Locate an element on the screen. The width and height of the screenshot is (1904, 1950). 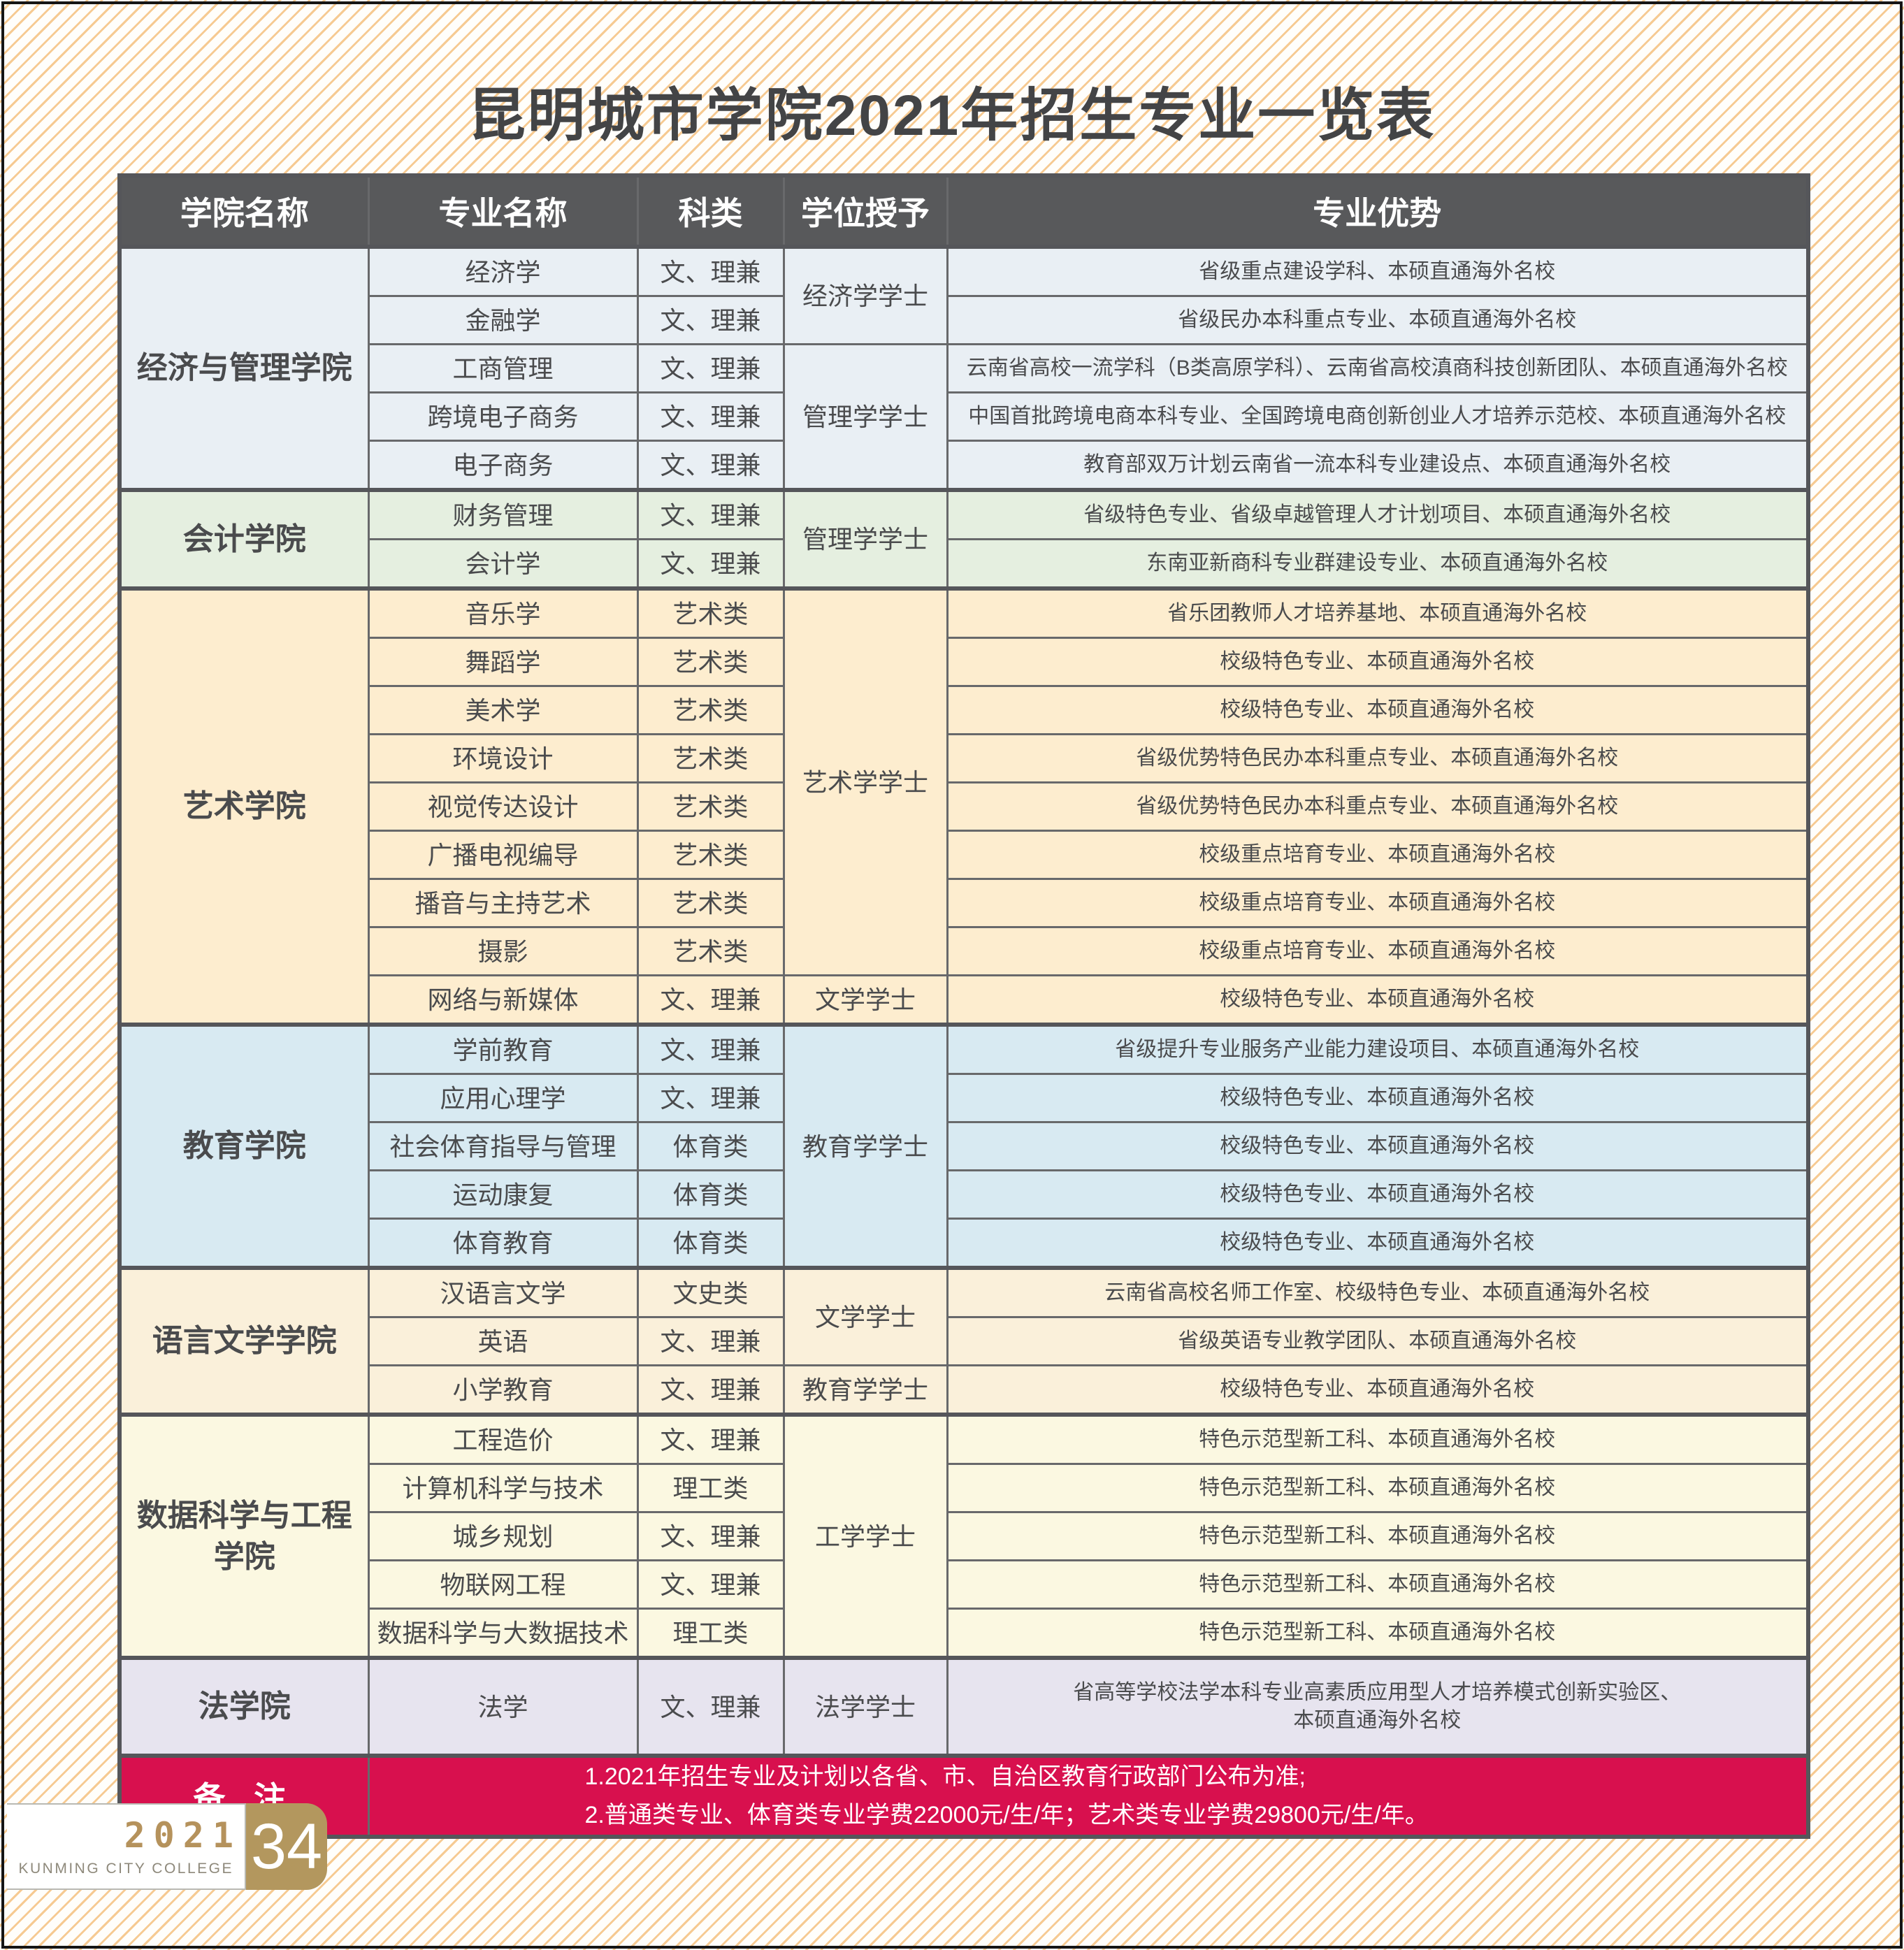
table-row: 数据科学与工程学院 工程造价 文、理兼 工学学士 特色示范型新工科、本硕直通海外名校 is located at coordinates (964, 1536).